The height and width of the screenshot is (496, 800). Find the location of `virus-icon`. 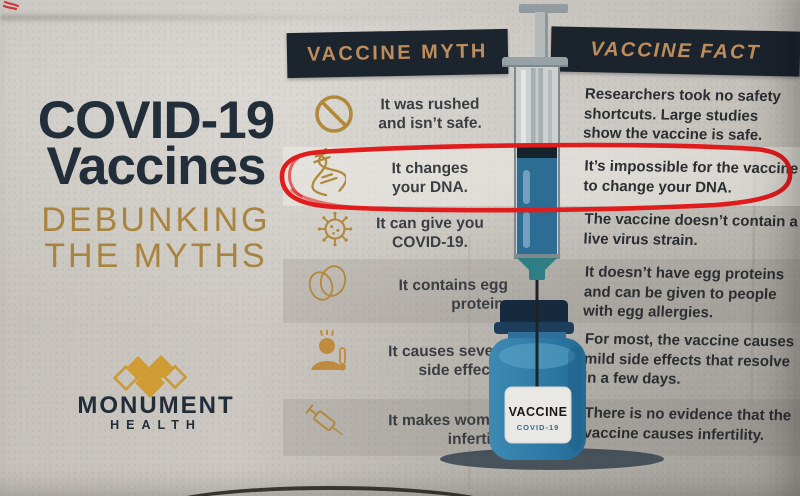

virus-icon is located at coordinates (335, 231).